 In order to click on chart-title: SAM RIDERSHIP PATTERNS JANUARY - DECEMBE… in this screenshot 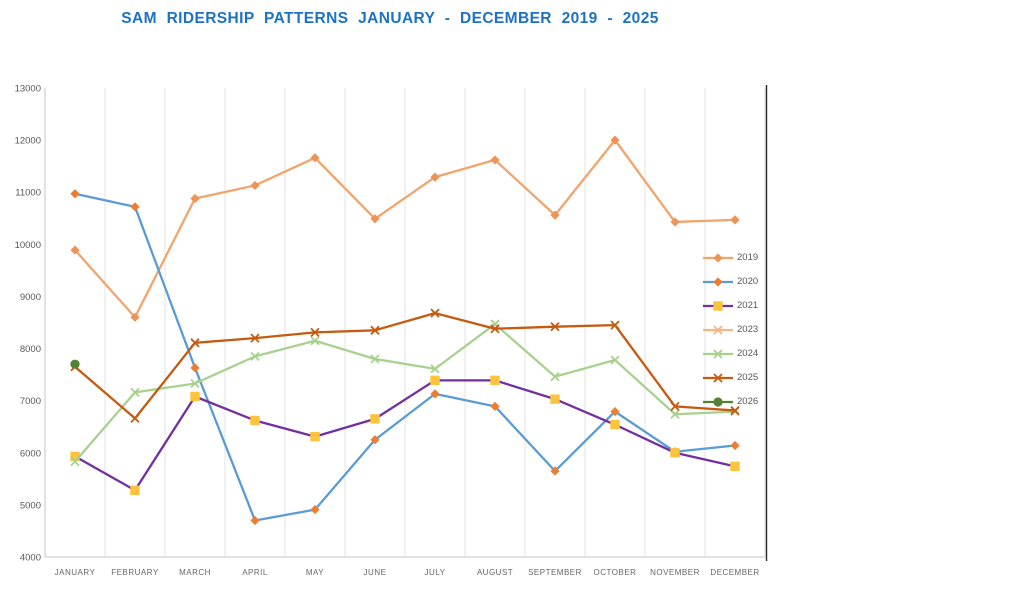, I will do `click(390, 18)`.